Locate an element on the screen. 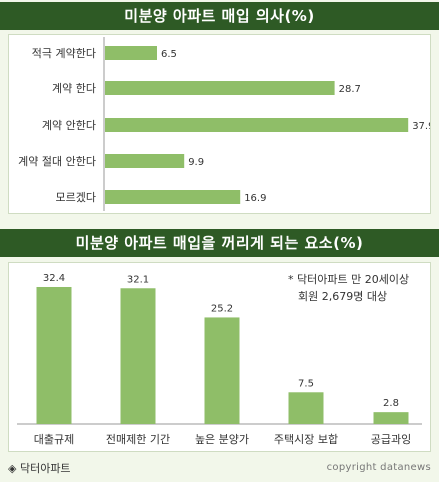 This screenshot has width=439, height=482. chart2-annotation: * 닥터아파트 만 20세이상 is located at coordinates (348, 279).